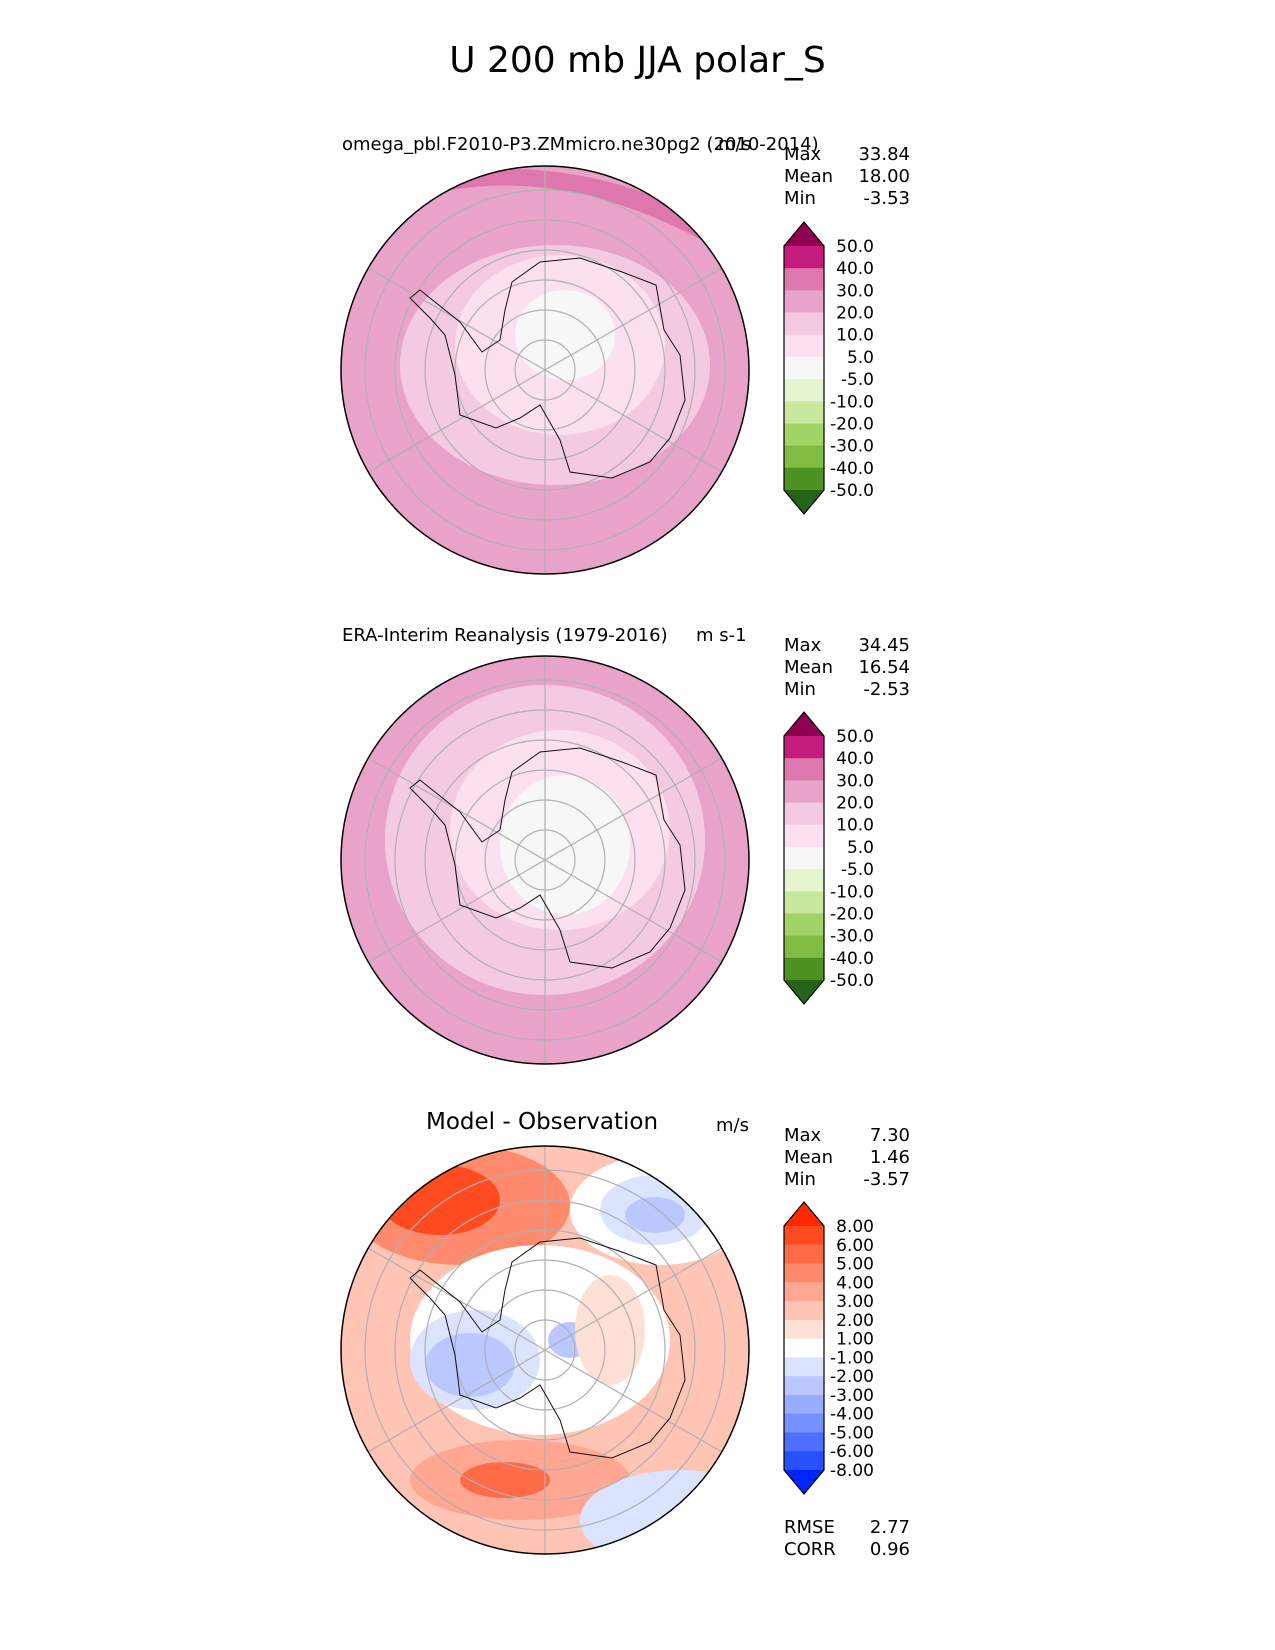 The image size is (1275, 1650). Describe the element at coordinates (886, 198) in the screenshot. I see `panel-1-stat-min-value: -3.53` at that location.